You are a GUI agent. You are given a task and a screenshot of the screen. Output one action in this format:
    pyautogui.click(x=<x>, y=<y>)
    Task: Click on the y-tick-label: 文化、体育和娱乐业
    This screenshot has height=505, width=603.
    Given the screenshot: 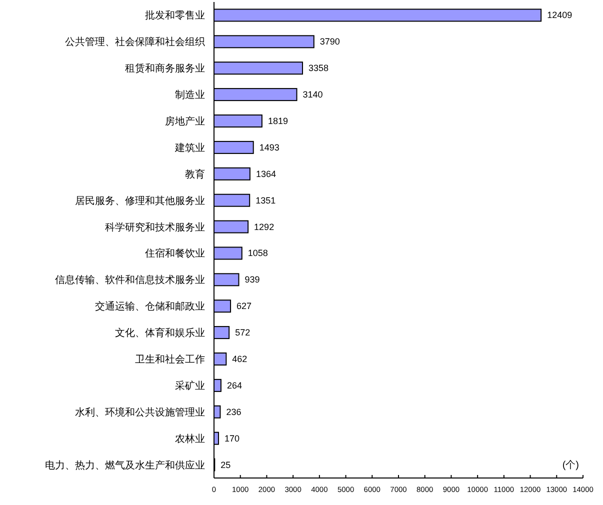 What is the action you would take?
    pyautogui.click(x=160, y=333)
    